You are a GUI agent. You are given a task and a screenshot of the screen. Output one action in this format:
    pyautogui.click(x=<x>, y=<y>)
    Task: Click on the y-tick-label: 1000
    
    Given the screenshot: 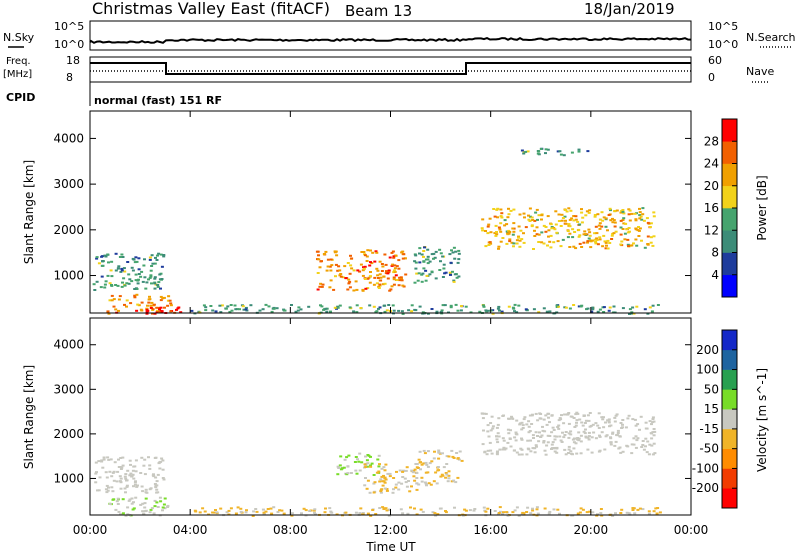 What is the action you would take?
    pyautogui.click(x=68, y=478)
    